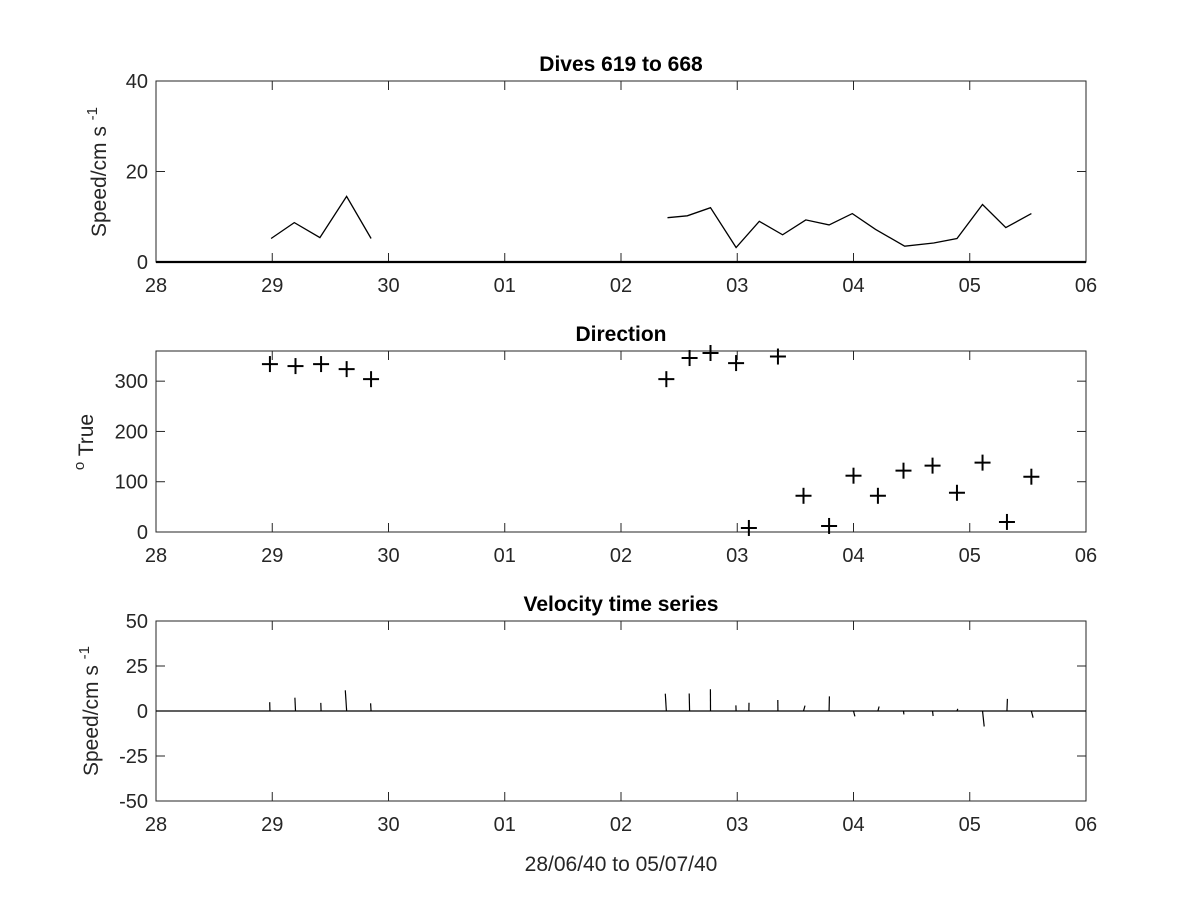 This screenshot has width=1200, height=900. Describe the element at coordinates (272, 556) in the screenshot. I see `direction-x-tick-label: 29` at that location.